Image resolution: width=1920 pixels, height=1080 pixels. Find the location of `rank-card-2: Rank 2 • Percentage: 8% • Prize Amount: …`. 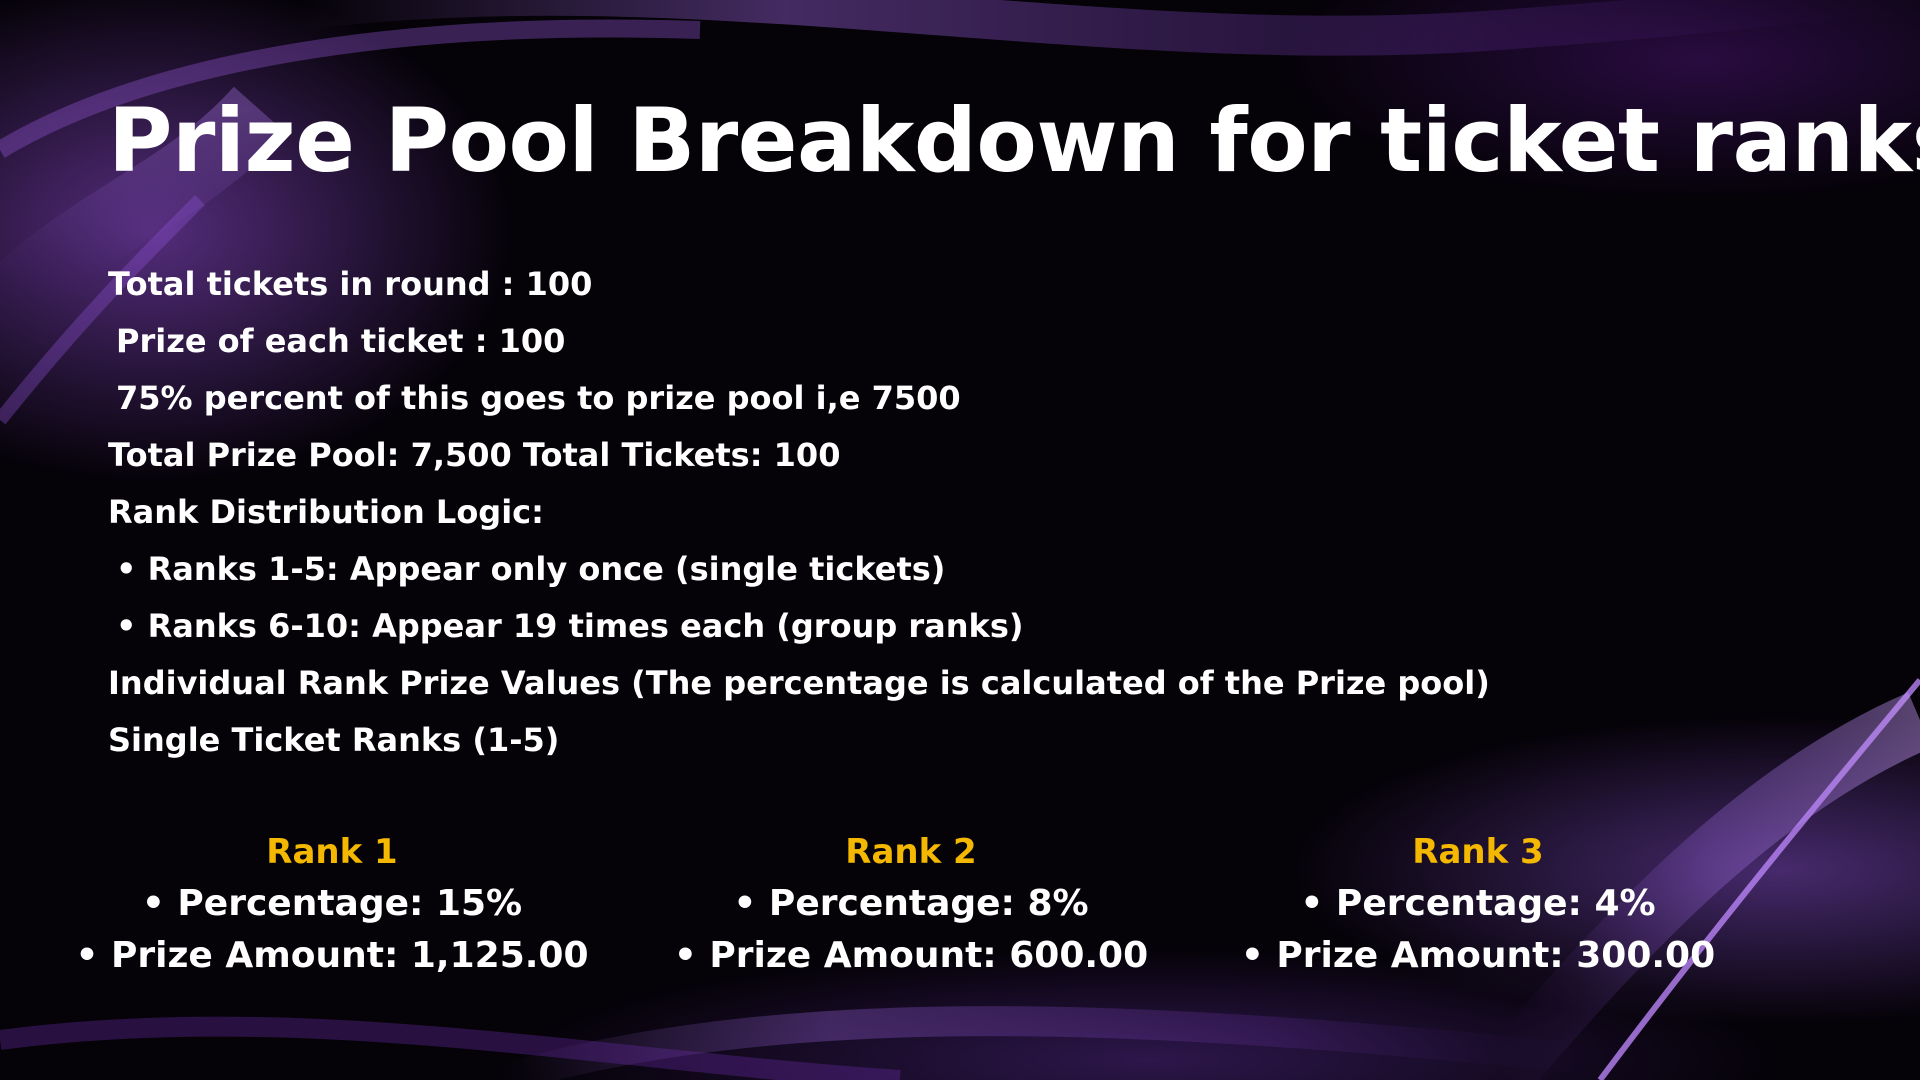

rank-card-2: Rank 2 • Percentage: 8% • Prize Amount: … is located at coordinates (911, 904).